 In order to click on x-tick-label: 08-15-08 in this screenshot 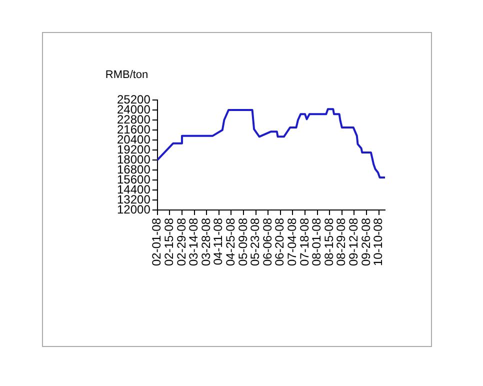, I will do `click(329, 242)`.